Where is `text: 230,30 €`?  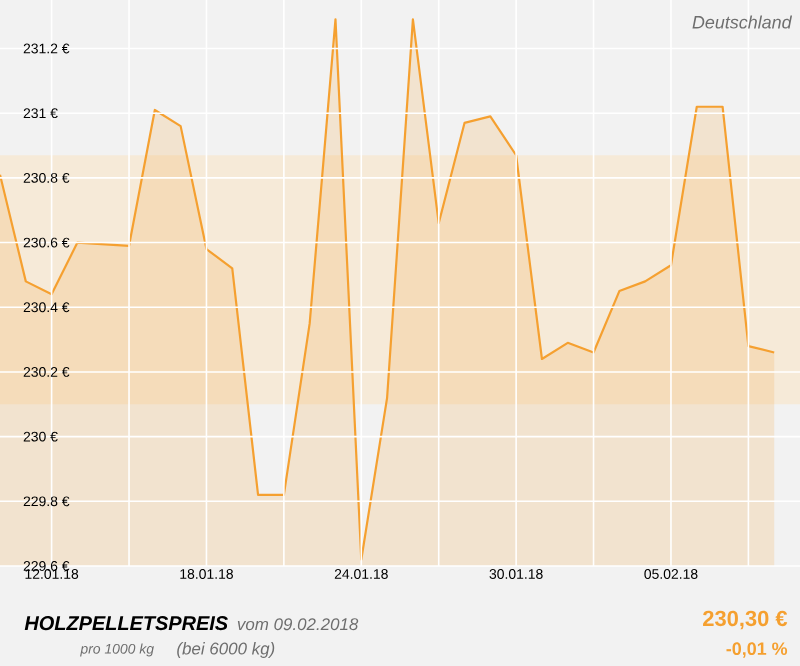
text: 230,30 € is located at coordinates (745, 620).